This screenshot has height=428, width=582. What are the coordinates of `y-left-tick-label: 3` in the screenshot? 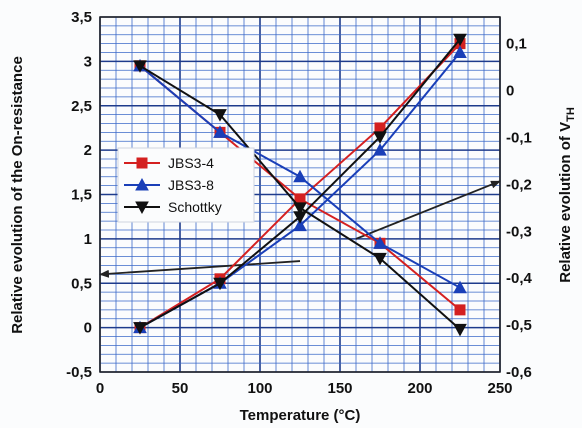 It's located at (88, 61).